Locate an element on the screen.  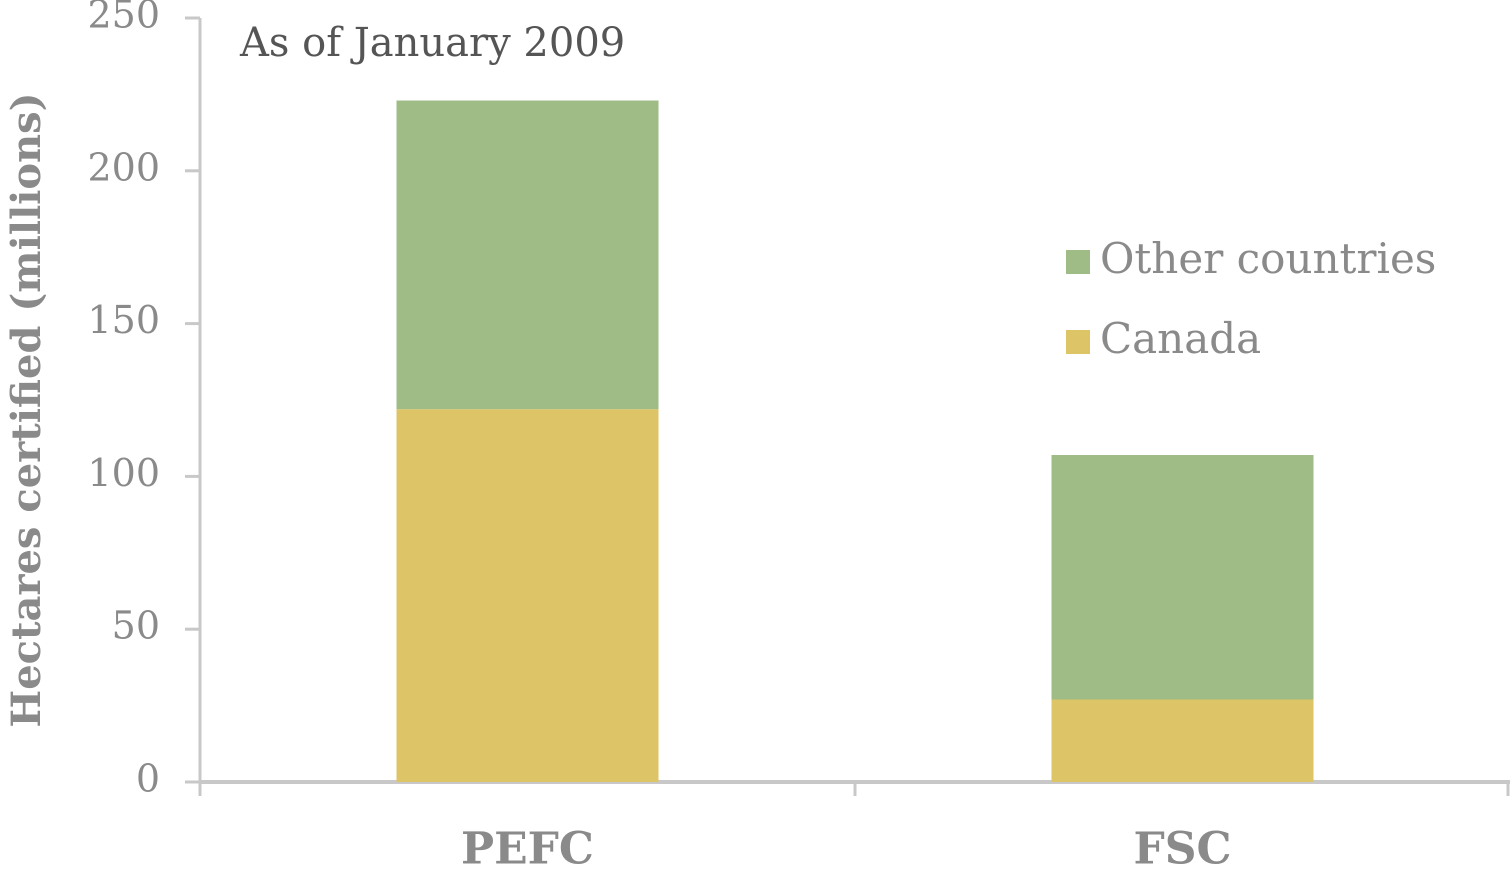
x-tick-label: FSC is located at coordinates (1182, 849).